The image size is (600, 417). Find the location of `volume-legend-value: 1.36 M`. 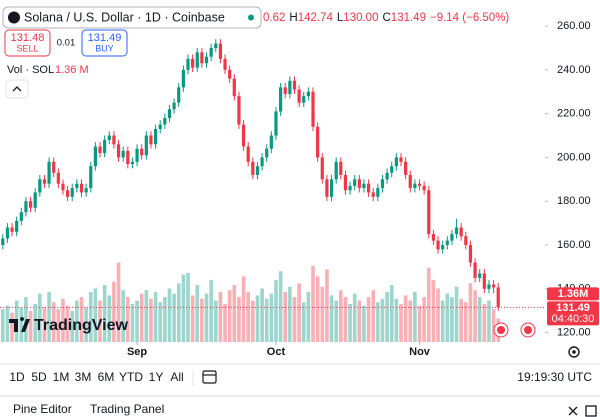

volume-legend-value: 1.36 M is located at coordinates (72, 70).